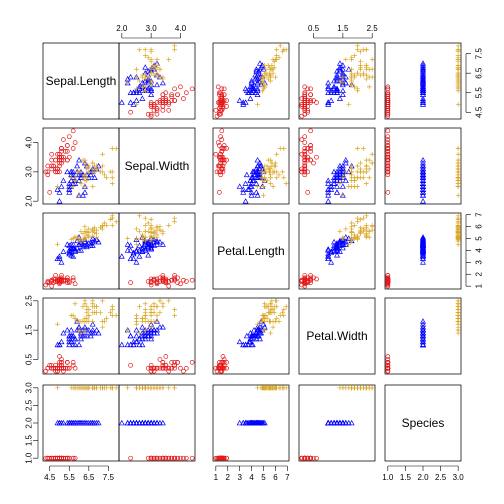 The width and height of the screenshot is (504, 504). Describe the element at coordinates (239, 477) in the screenshot. I see `tick-label: 3` at that location.